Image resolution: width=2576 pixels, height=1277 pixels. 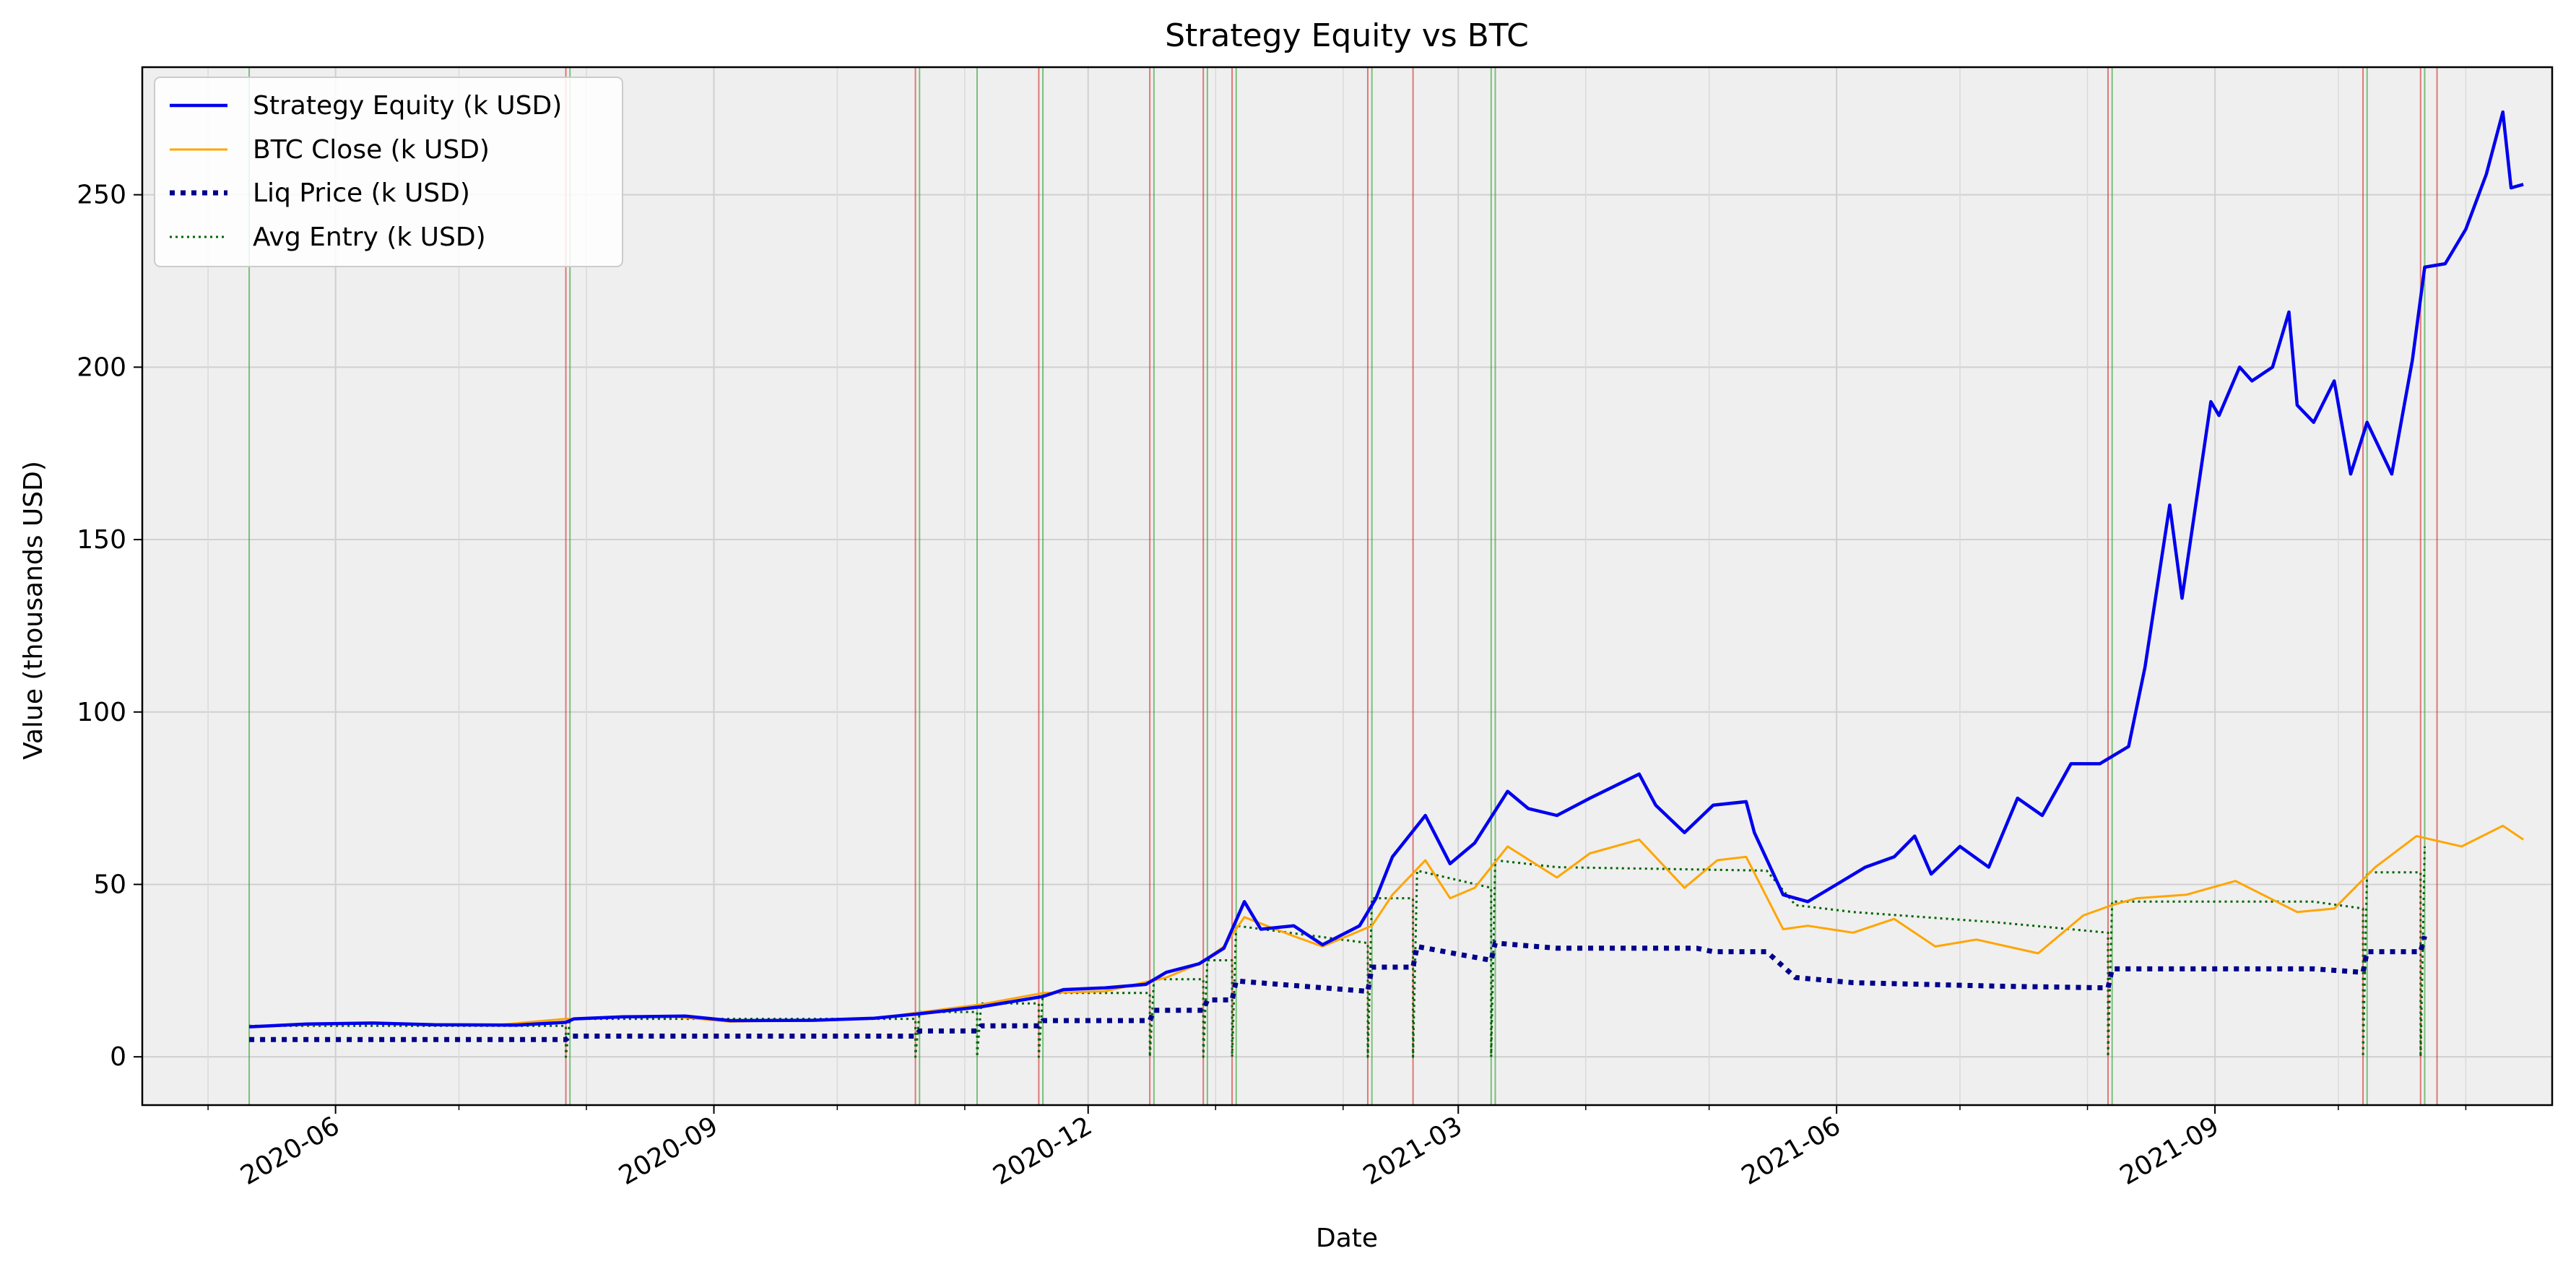 What do you see at coordinates (101, 195) in the screenshot?
I see `y-tick-label: 250` at bounding box center [101, 195].